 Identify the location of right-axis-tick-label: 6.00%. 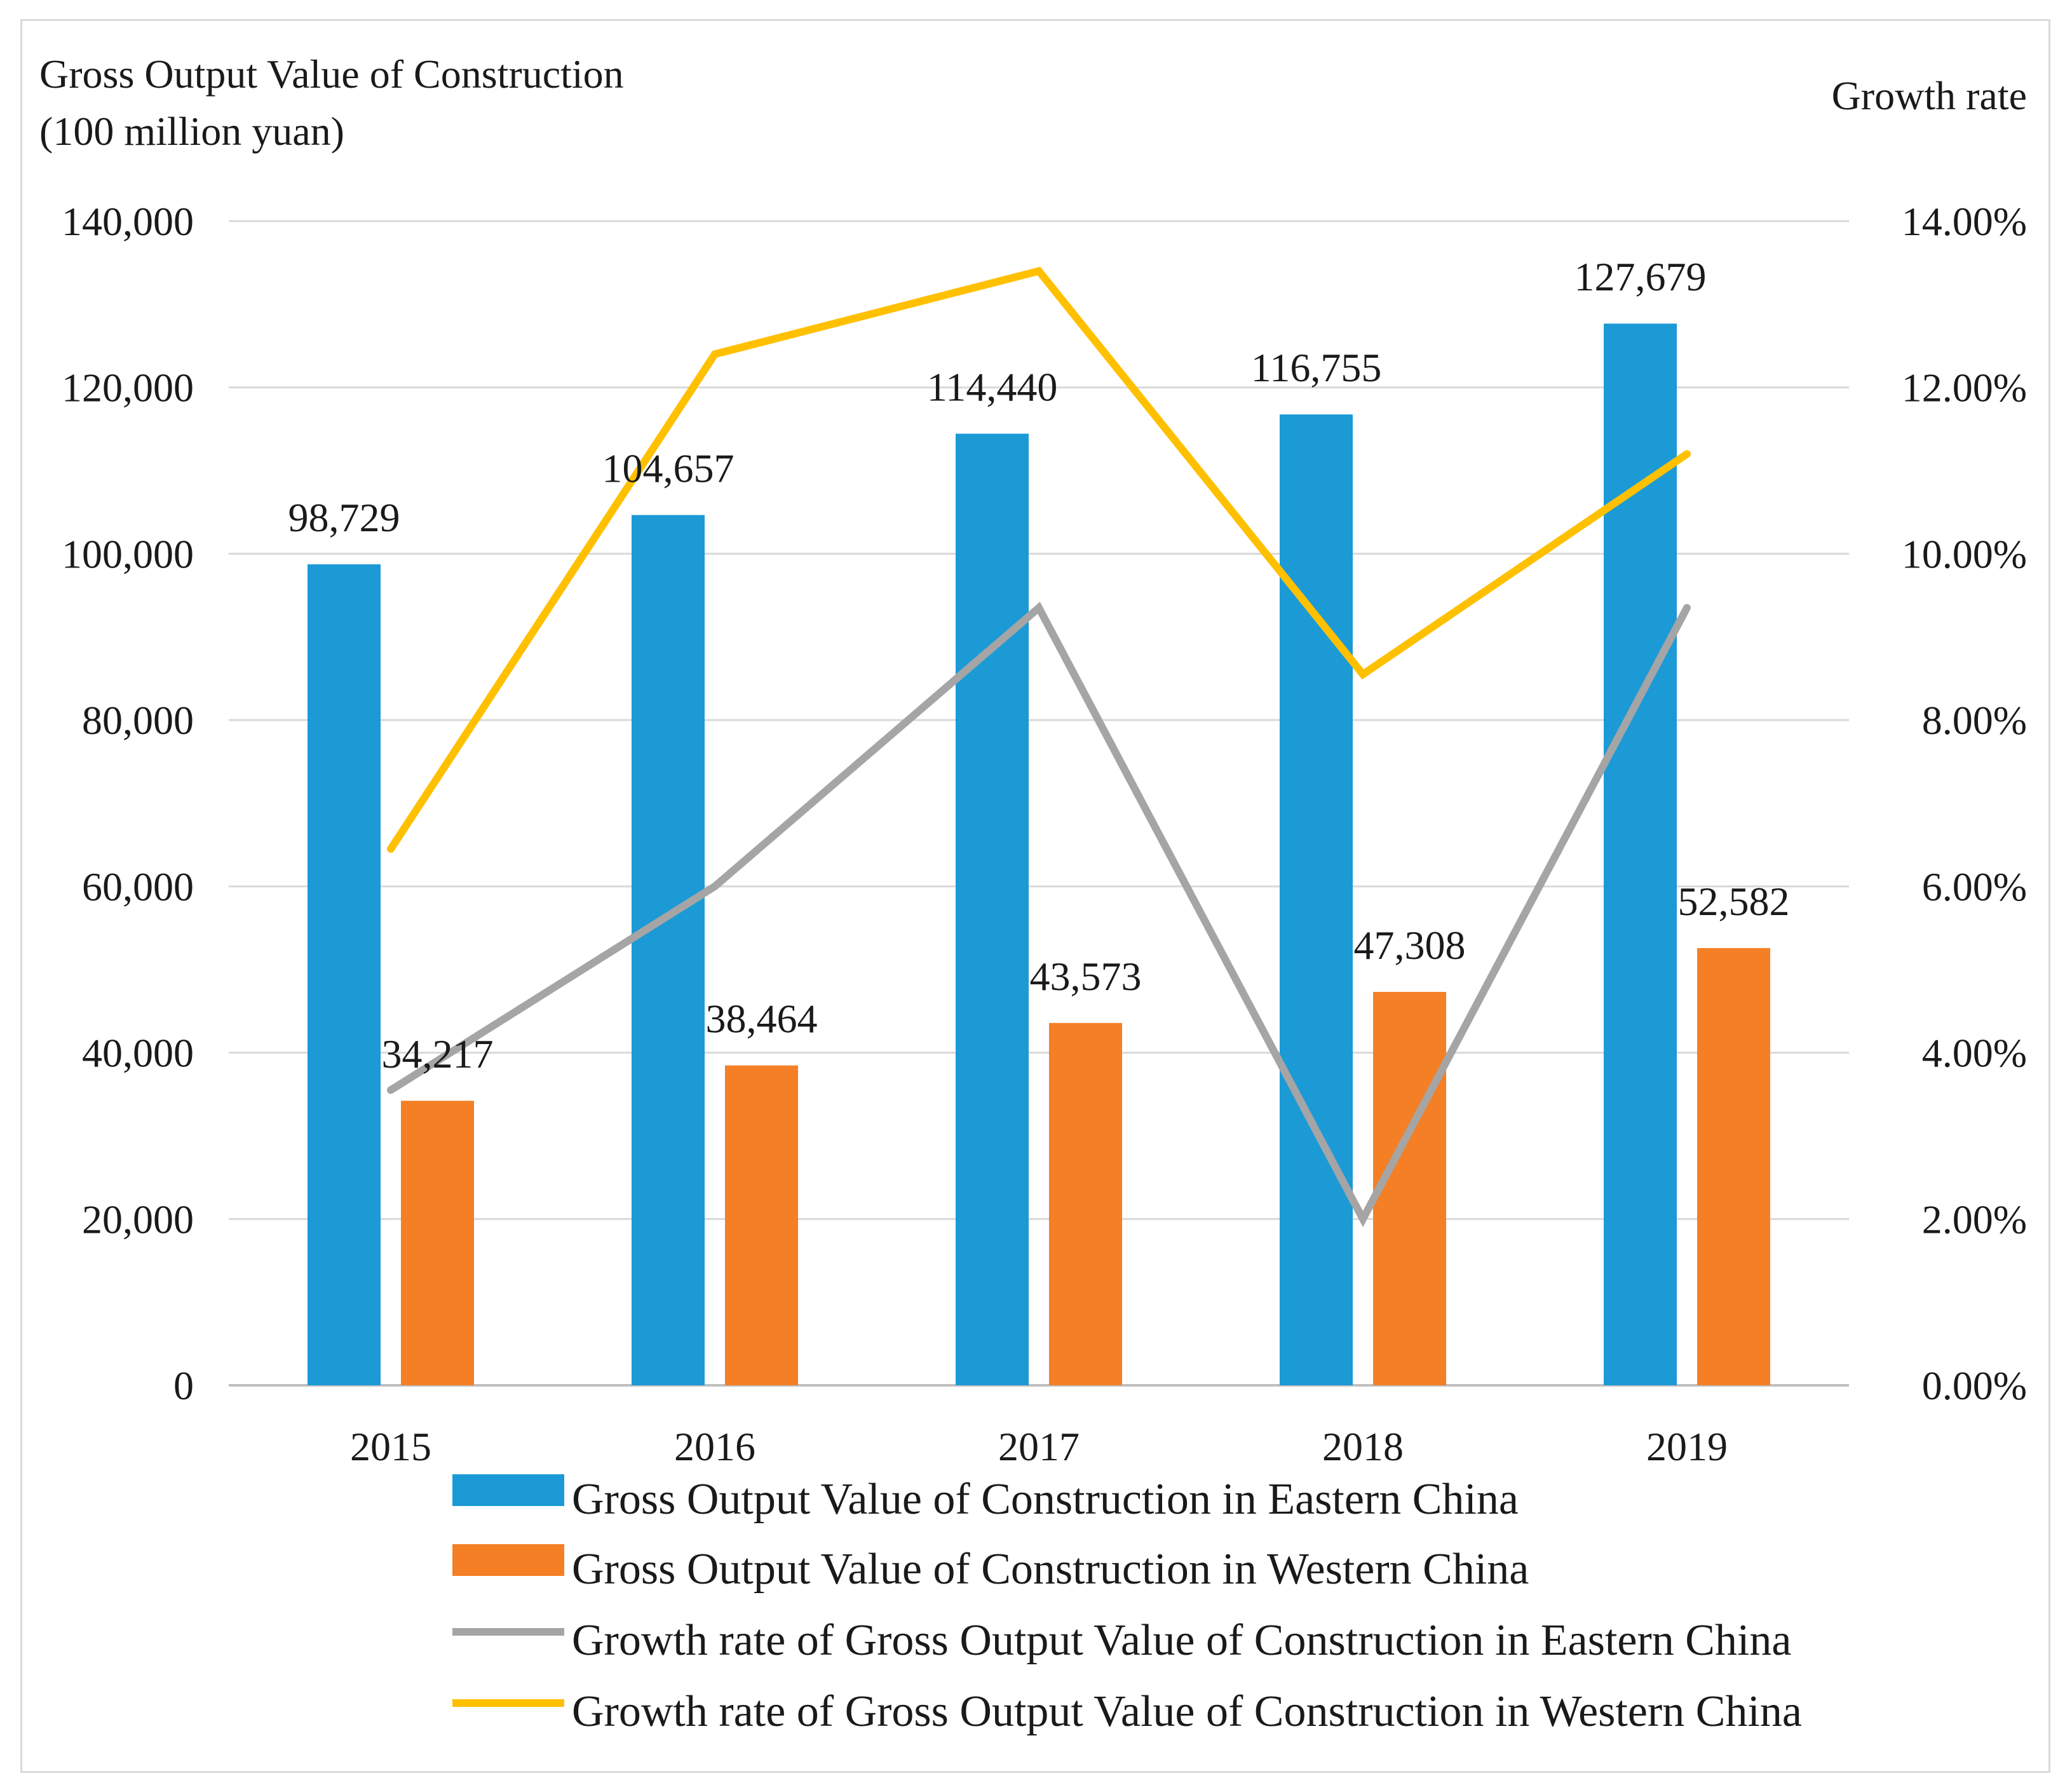
(1974, 886).